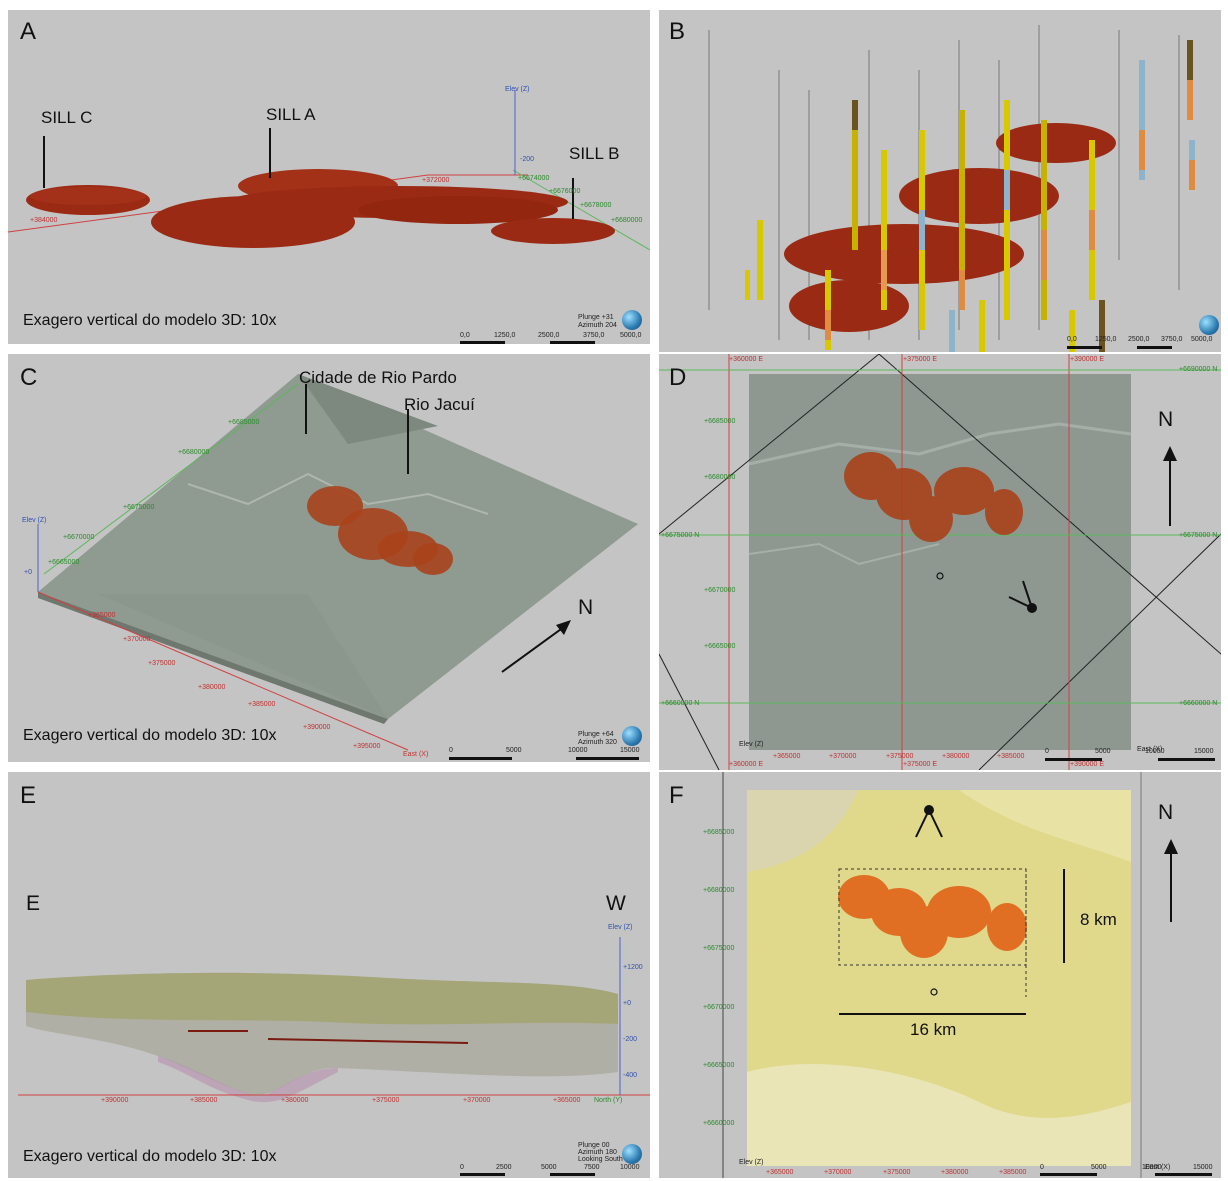  Describe the element at coordinates (28, 572) in the screenshot. I see `axis-elev-tick: +0` at that location.